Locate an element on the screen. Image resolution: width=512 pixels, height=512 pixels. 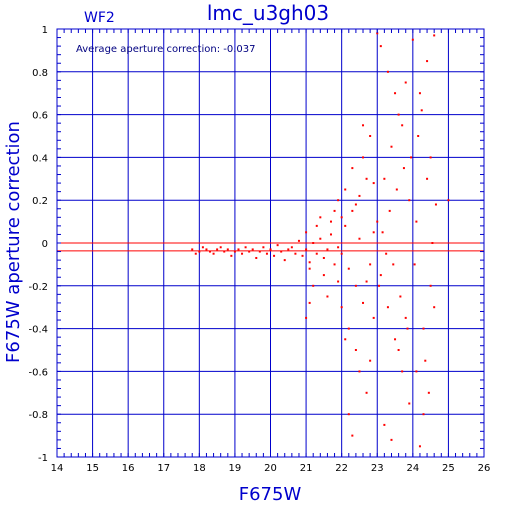
x-tick-label: 16 is located at coordinates (128, 468).